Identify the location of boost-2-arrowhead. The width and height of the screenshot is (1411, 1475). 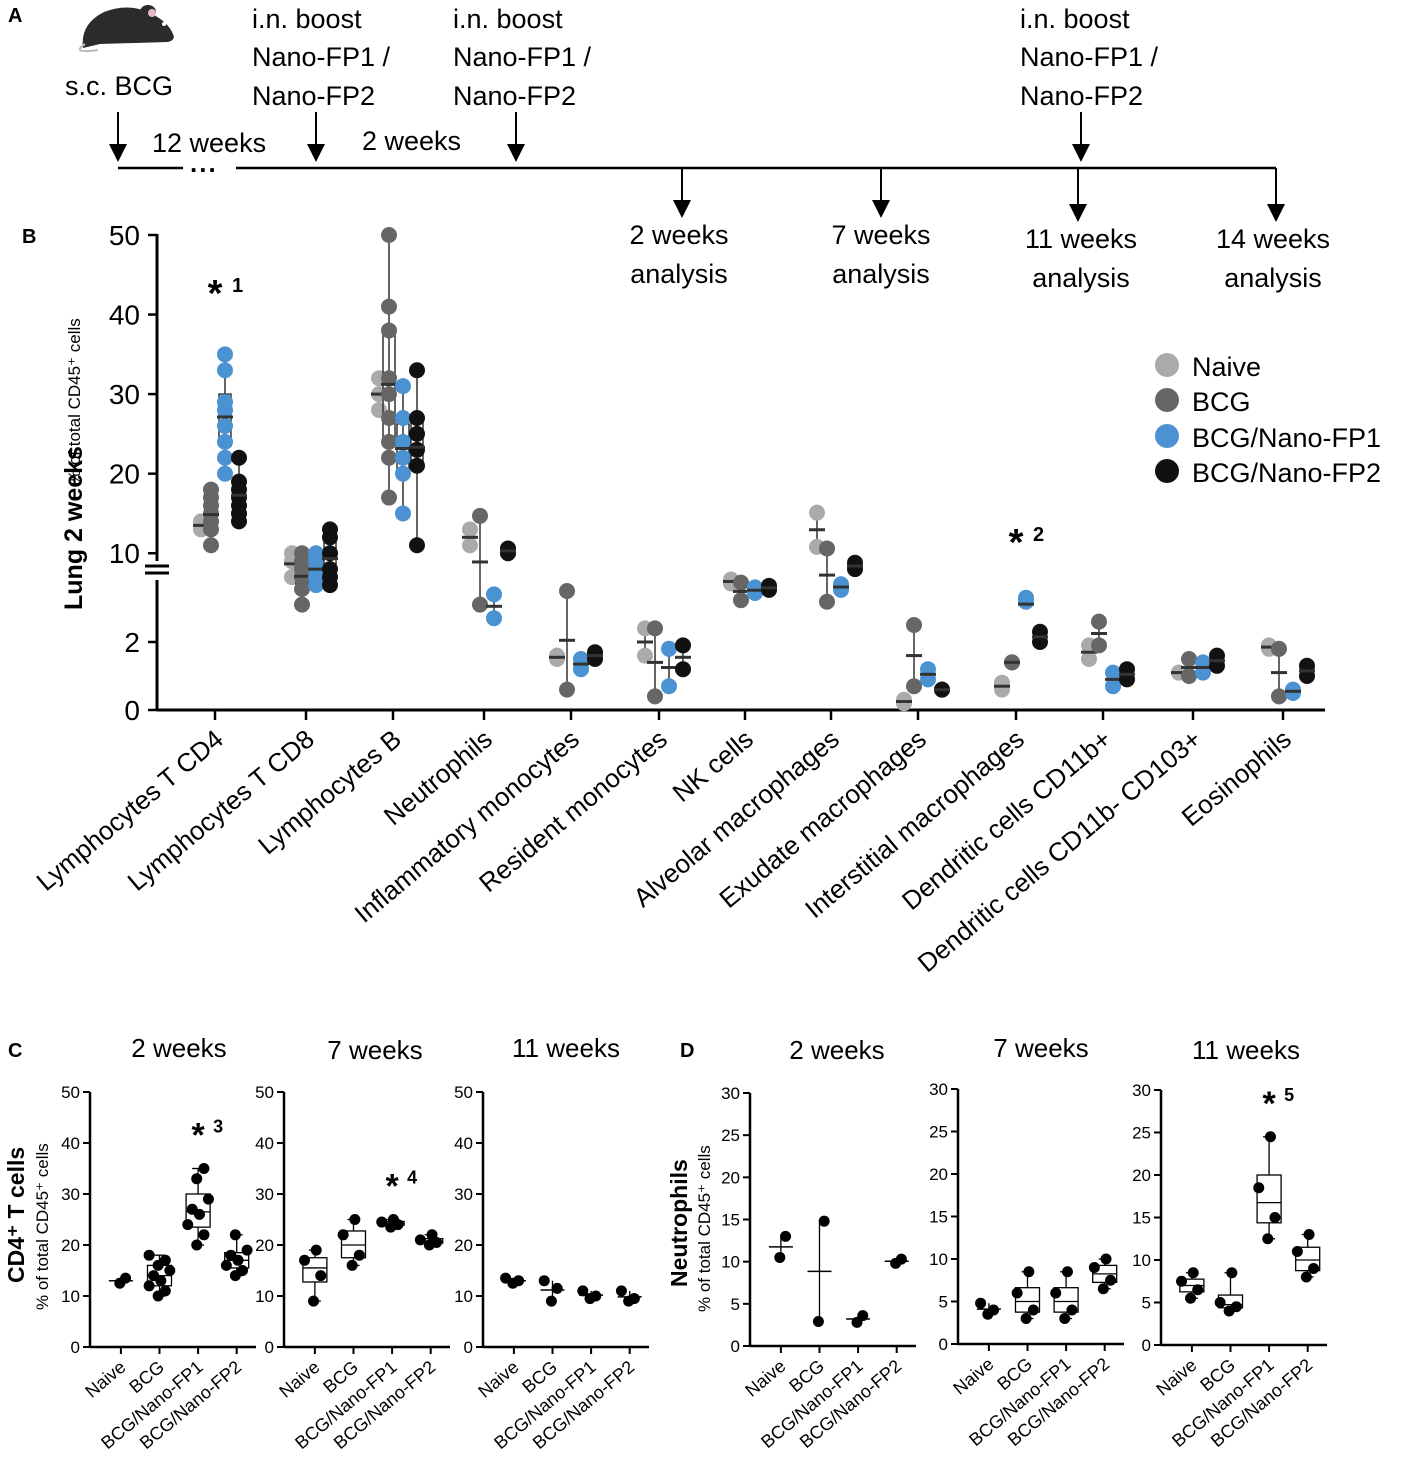
(516, 153).